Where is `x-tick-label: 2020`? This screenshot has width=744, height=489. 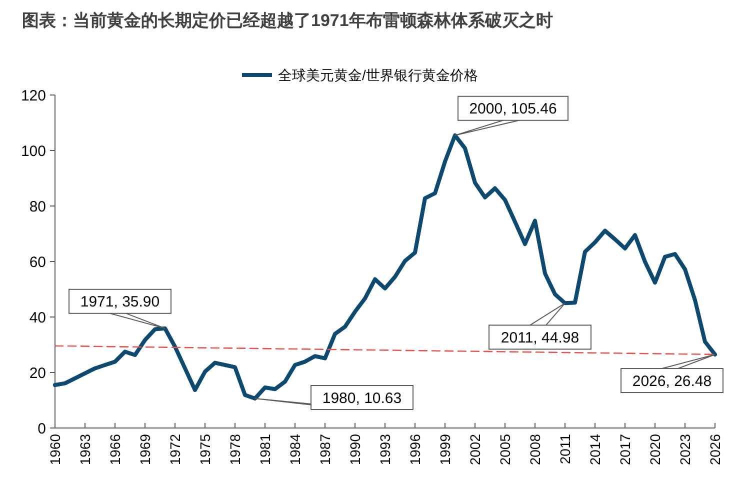
x-tick-label: 2020 is located at coordinates (654, 450).